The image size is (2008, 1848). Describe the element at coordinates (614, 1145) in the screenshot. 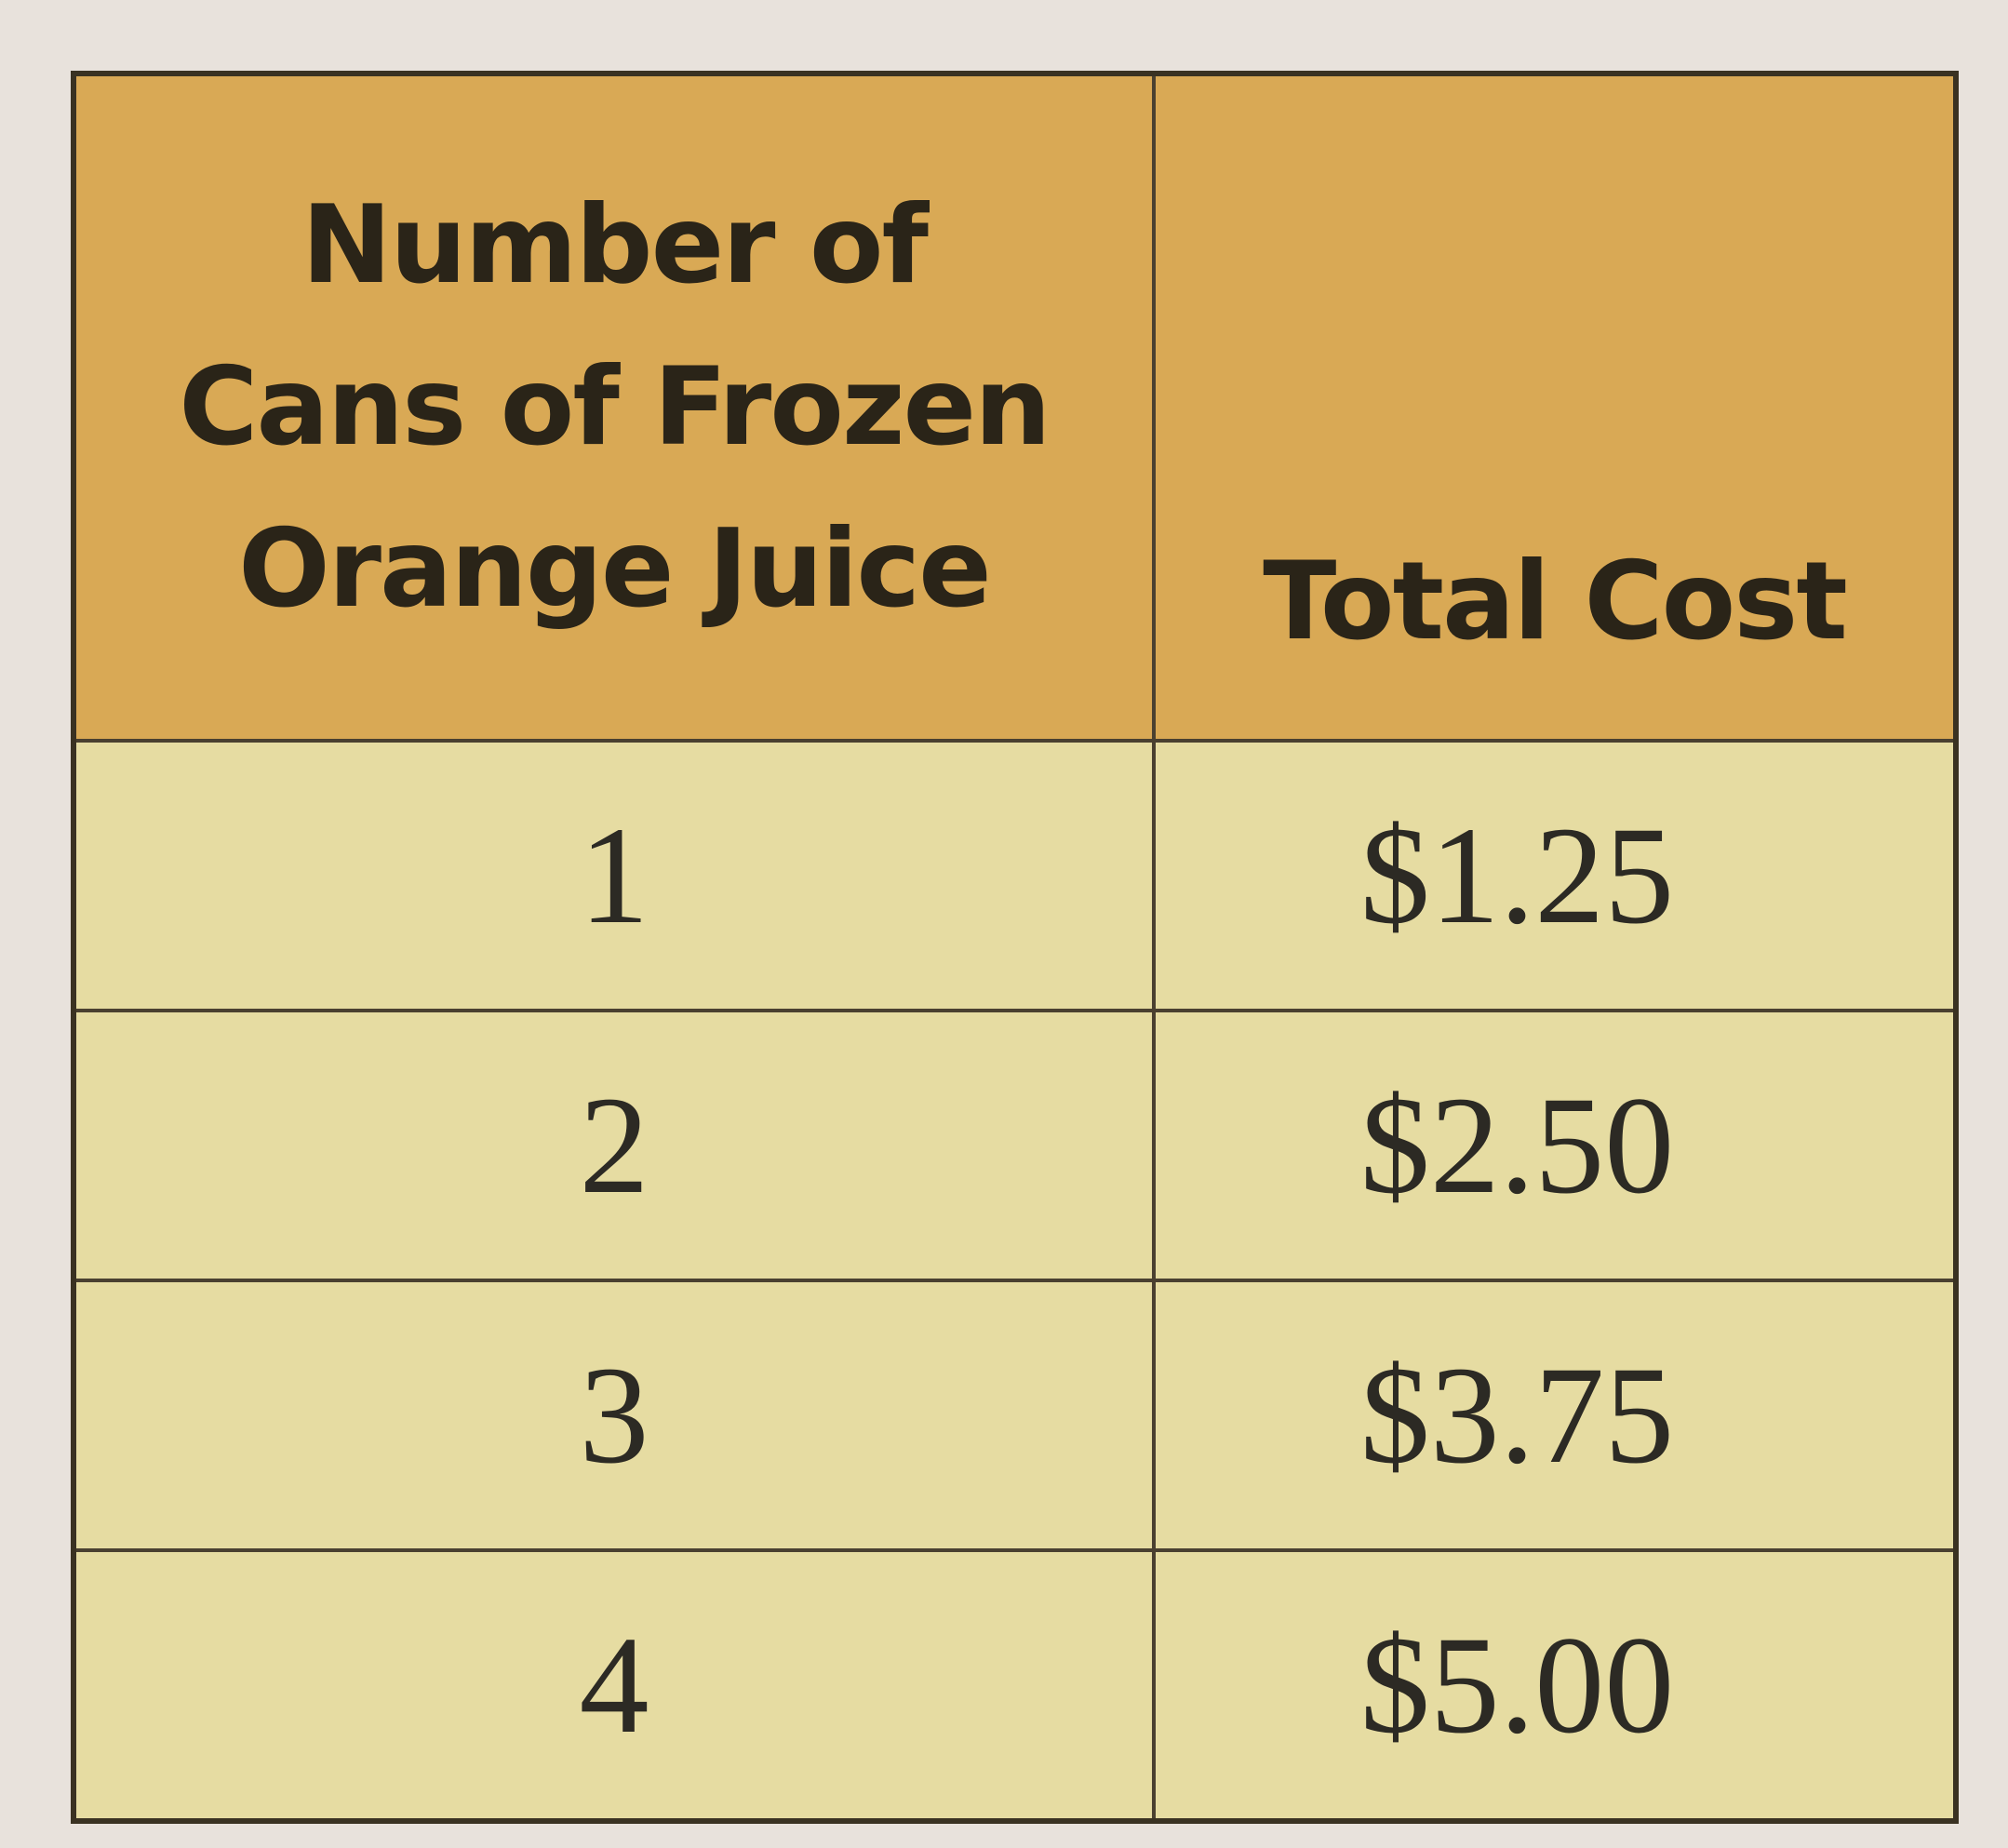

I see `cans-cell: 2` at that location.